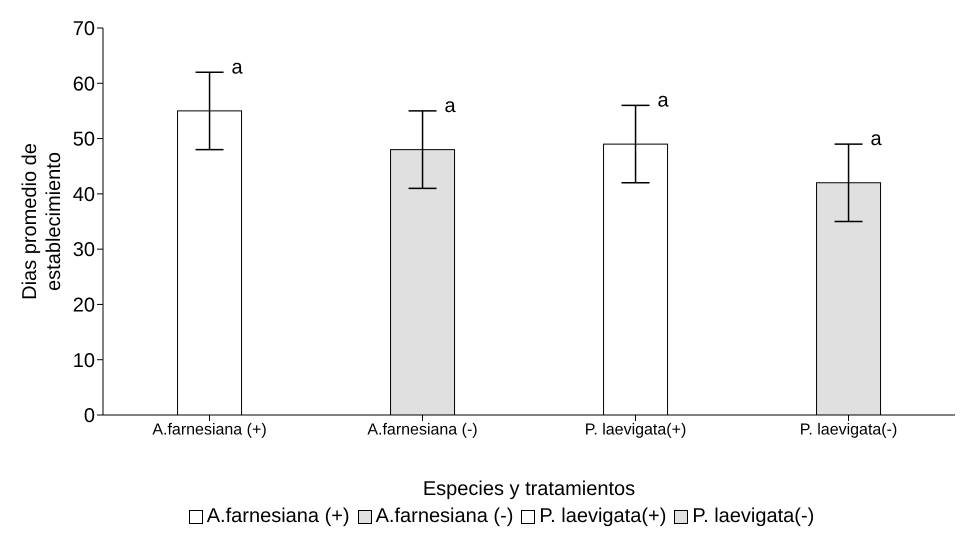 This screenshot has height=548, width=973. What do you see at coordinates (635, 429) in the screenshot?
I see `x-tick-label: P. laevigata(+)` at bounding box center [635, 429].